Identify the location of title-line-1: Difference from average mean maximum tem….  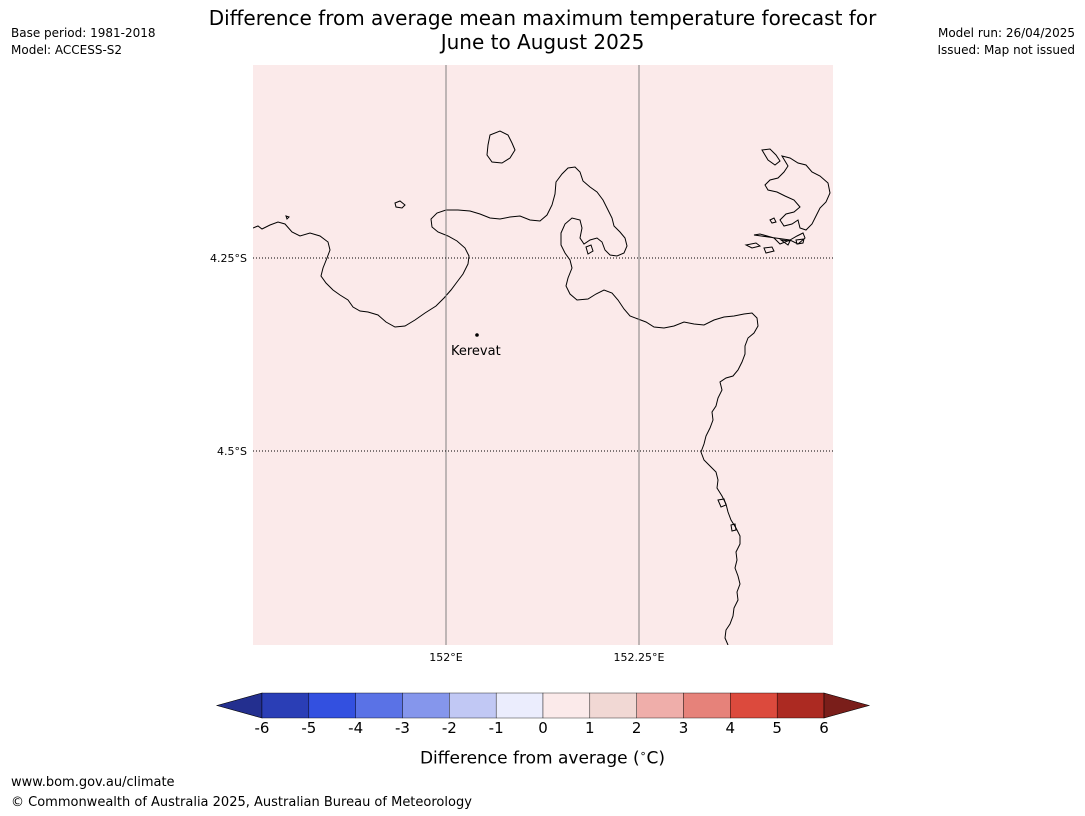
(542, 18).